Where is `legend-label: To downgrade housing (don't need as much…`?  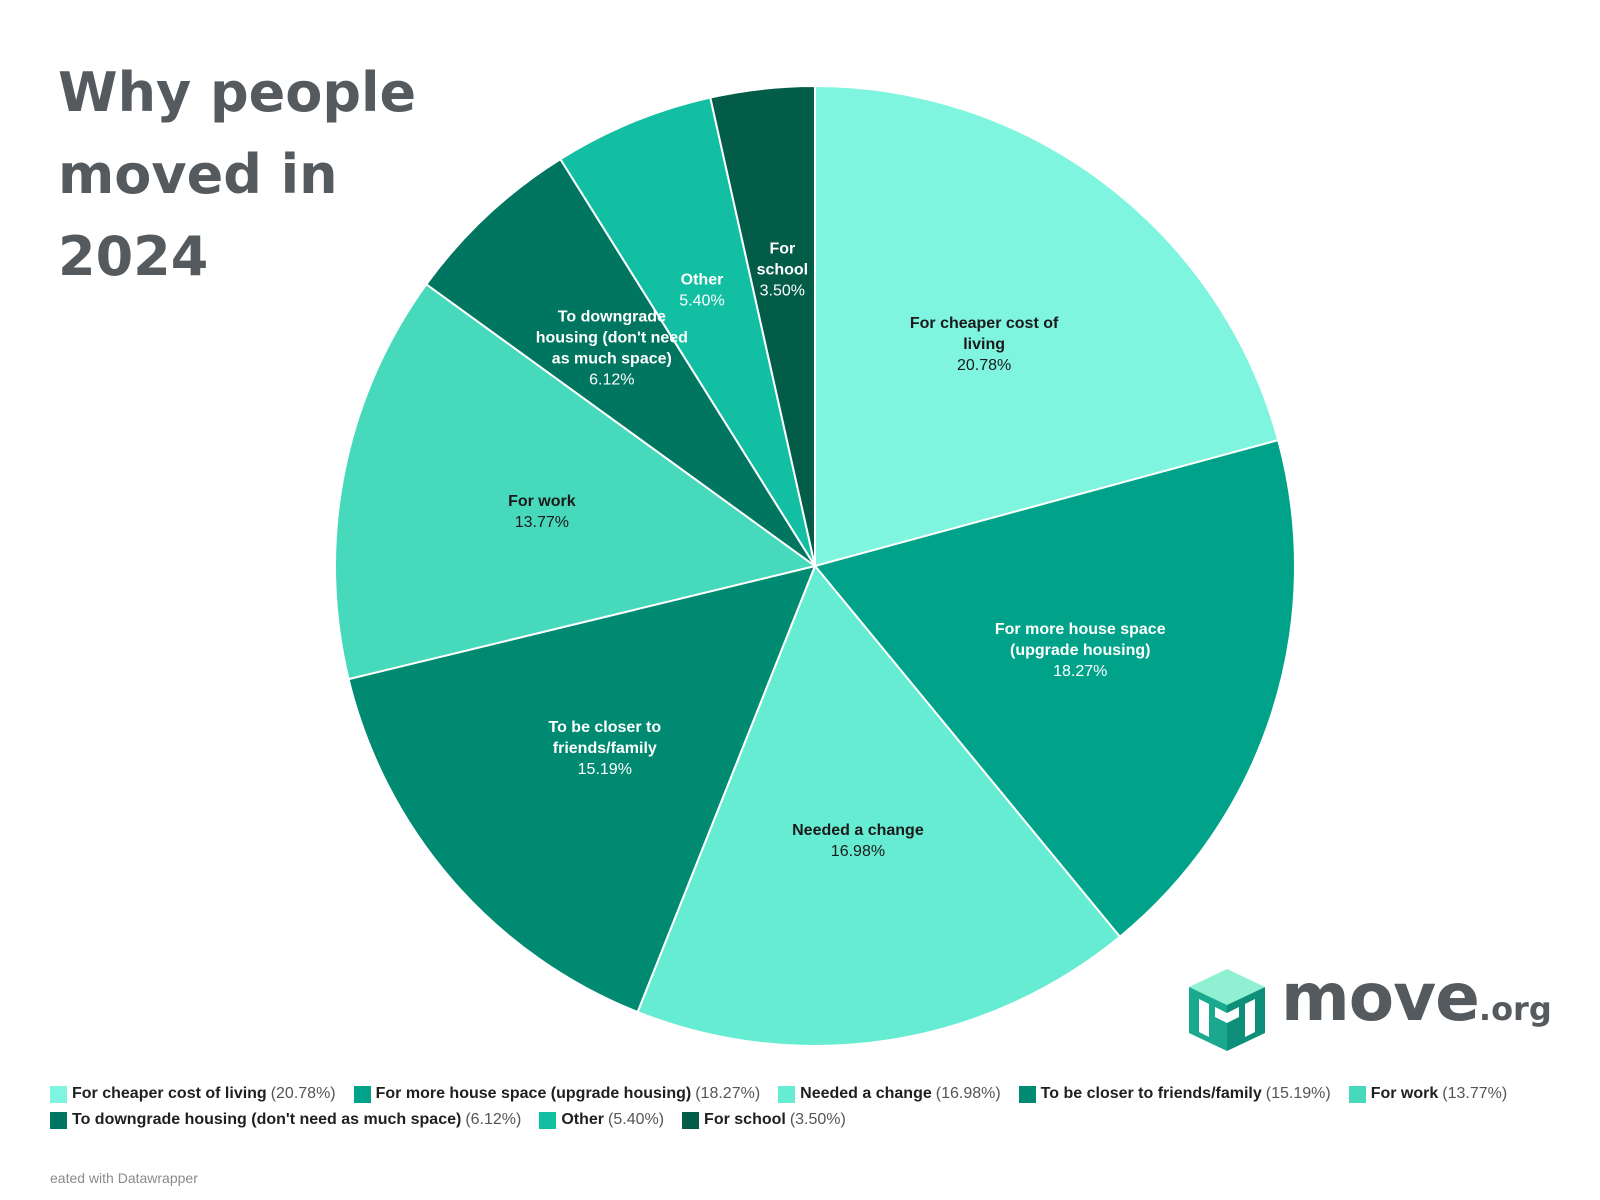 legend-label: To downgrade housing (don't need as much… is located at coordinates (267, 1119).